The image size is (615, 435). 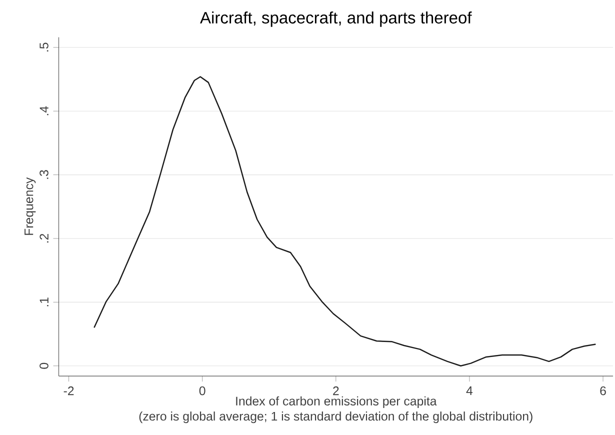 What do you see at coordinates (603, 391) in the screenshot?
I see `x-tick-label: 6` at bounding box center [603, 391].